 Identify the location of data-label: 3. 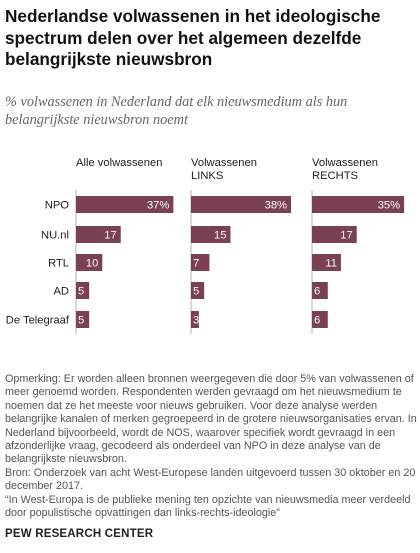
(196, 321).